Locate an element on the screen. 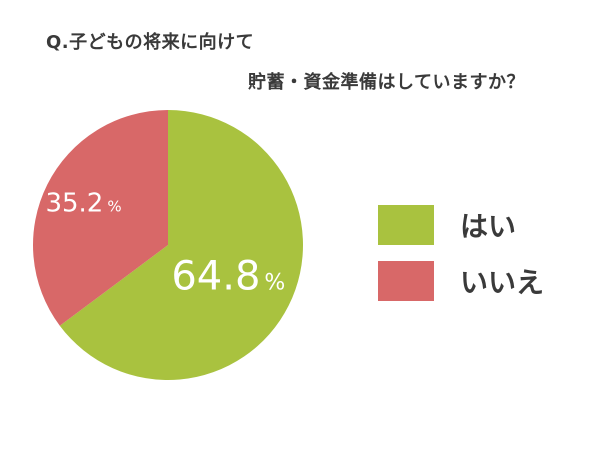  legend-label: はい is located at coordinates (488, 226).